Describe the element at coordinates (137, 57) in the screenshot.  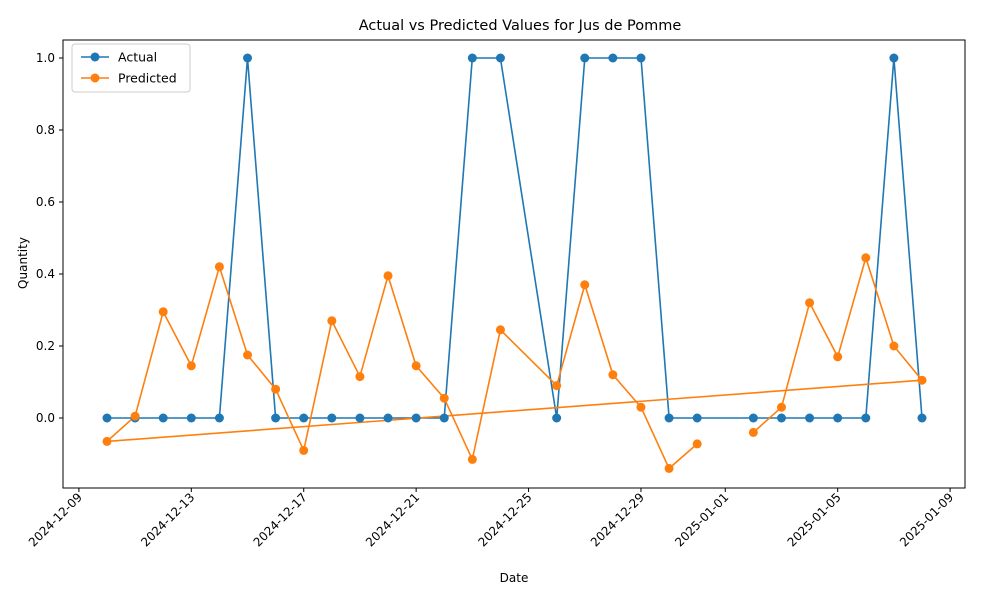
I see `legend-label-actual: Actual` at that location.